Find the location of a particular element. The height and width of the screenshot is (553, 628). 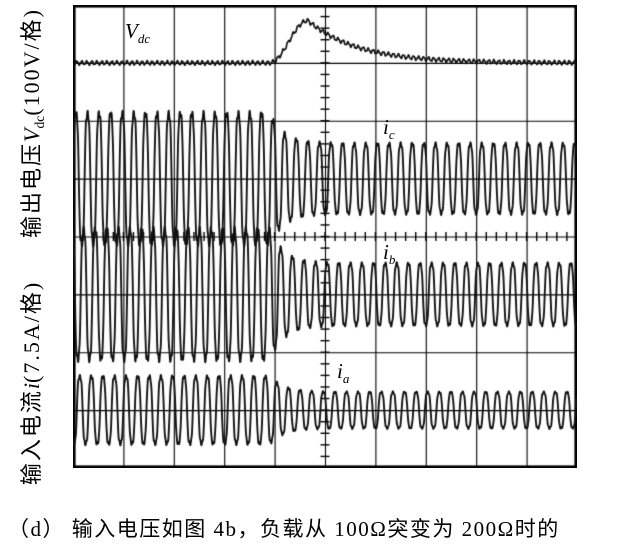

y-axis-label-input-current: 输入电流i(7.5A/格) is located at coordinates (31, 383).